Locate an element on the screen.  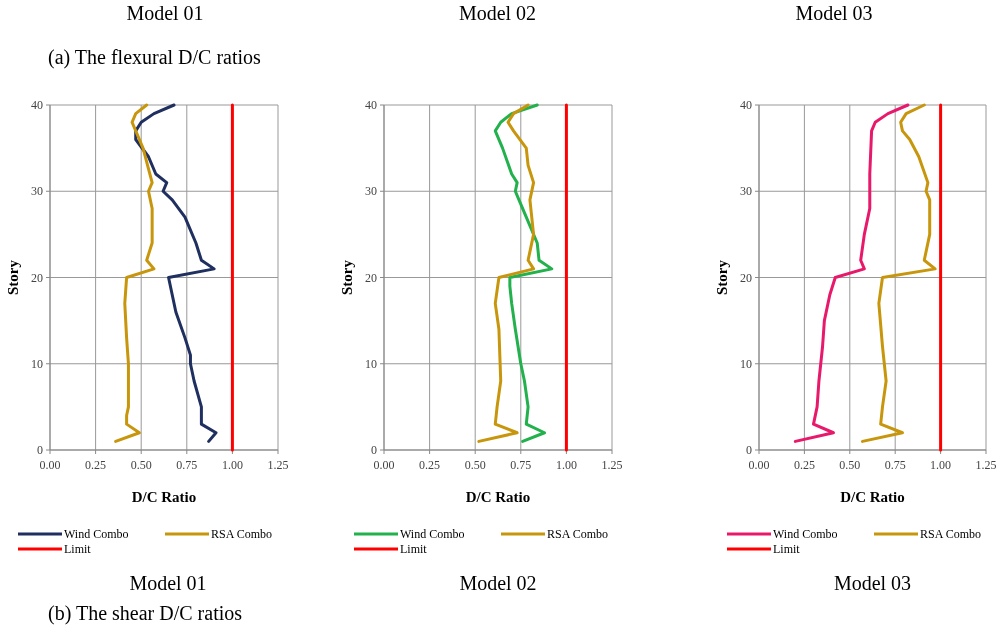
text: (b) The shear D/C ratios is located at coordinates (145, 613).